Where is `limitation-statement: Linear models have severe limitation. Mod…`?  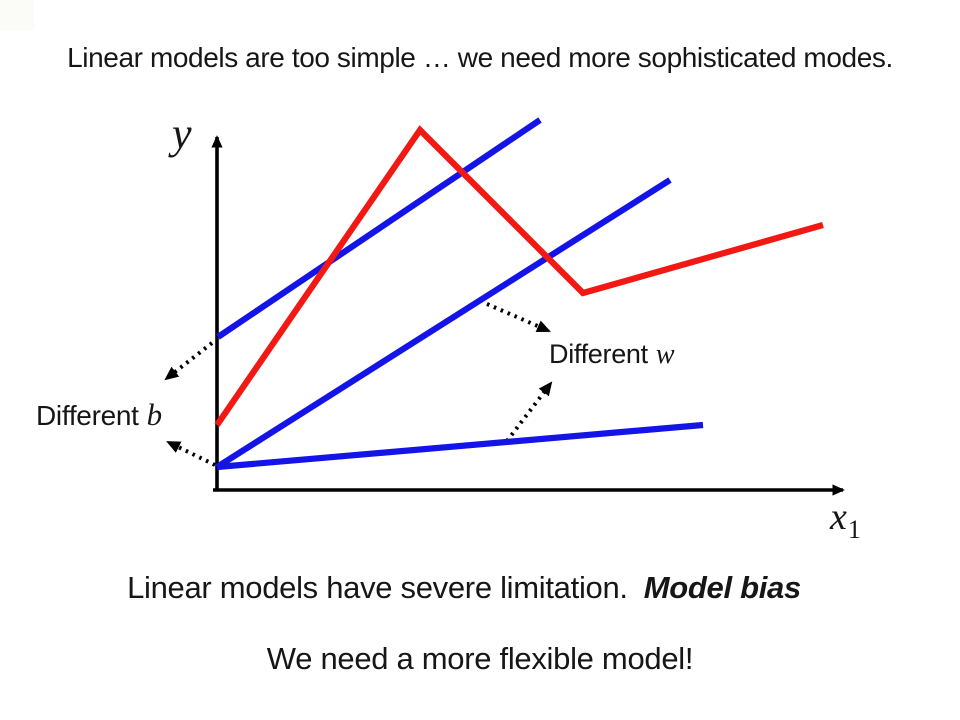
limitation-statement: Linear models have severe limitation. Mod… is located at coordinates (472, 588).